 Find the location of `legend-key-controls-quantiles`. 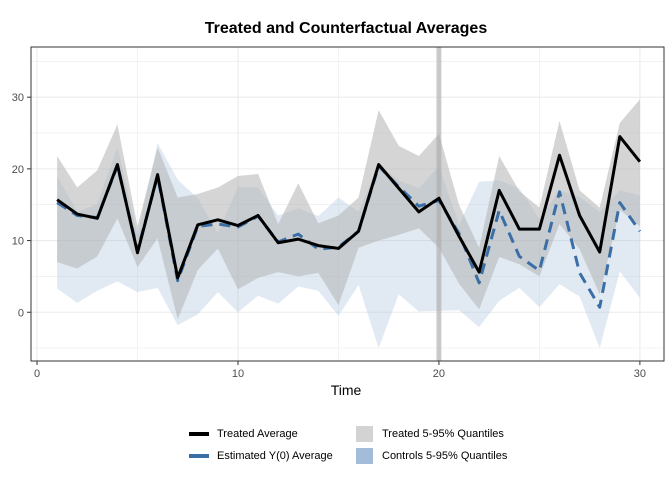

legend-key-controls-quantiles is located at coordinates (364, 456).